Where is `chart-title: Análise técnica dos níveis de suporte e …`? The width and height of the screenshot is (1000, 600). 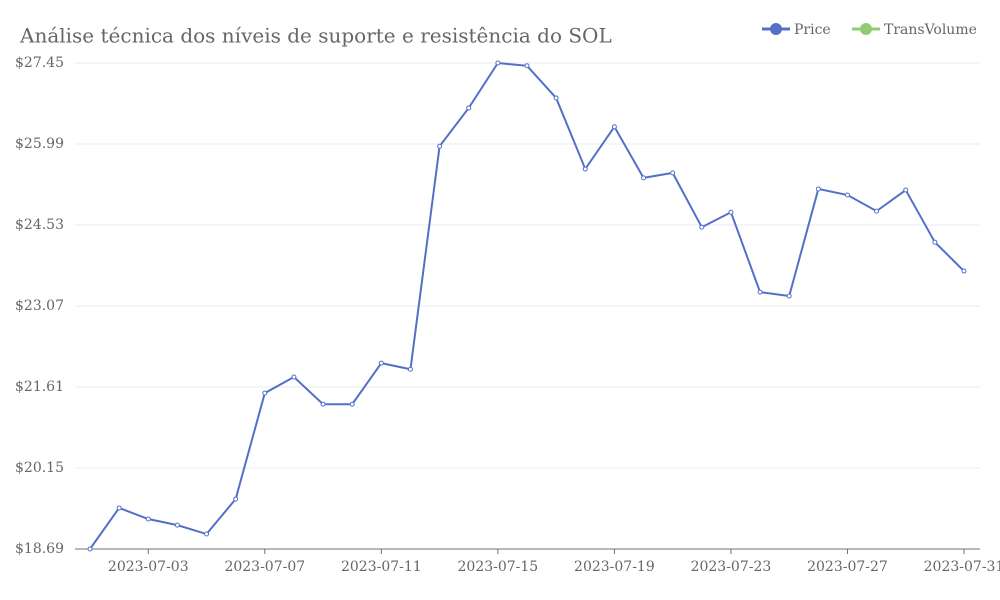 chart-title: Análise técnica dos níveis de suporte e … is located at coordinates (315, 36).